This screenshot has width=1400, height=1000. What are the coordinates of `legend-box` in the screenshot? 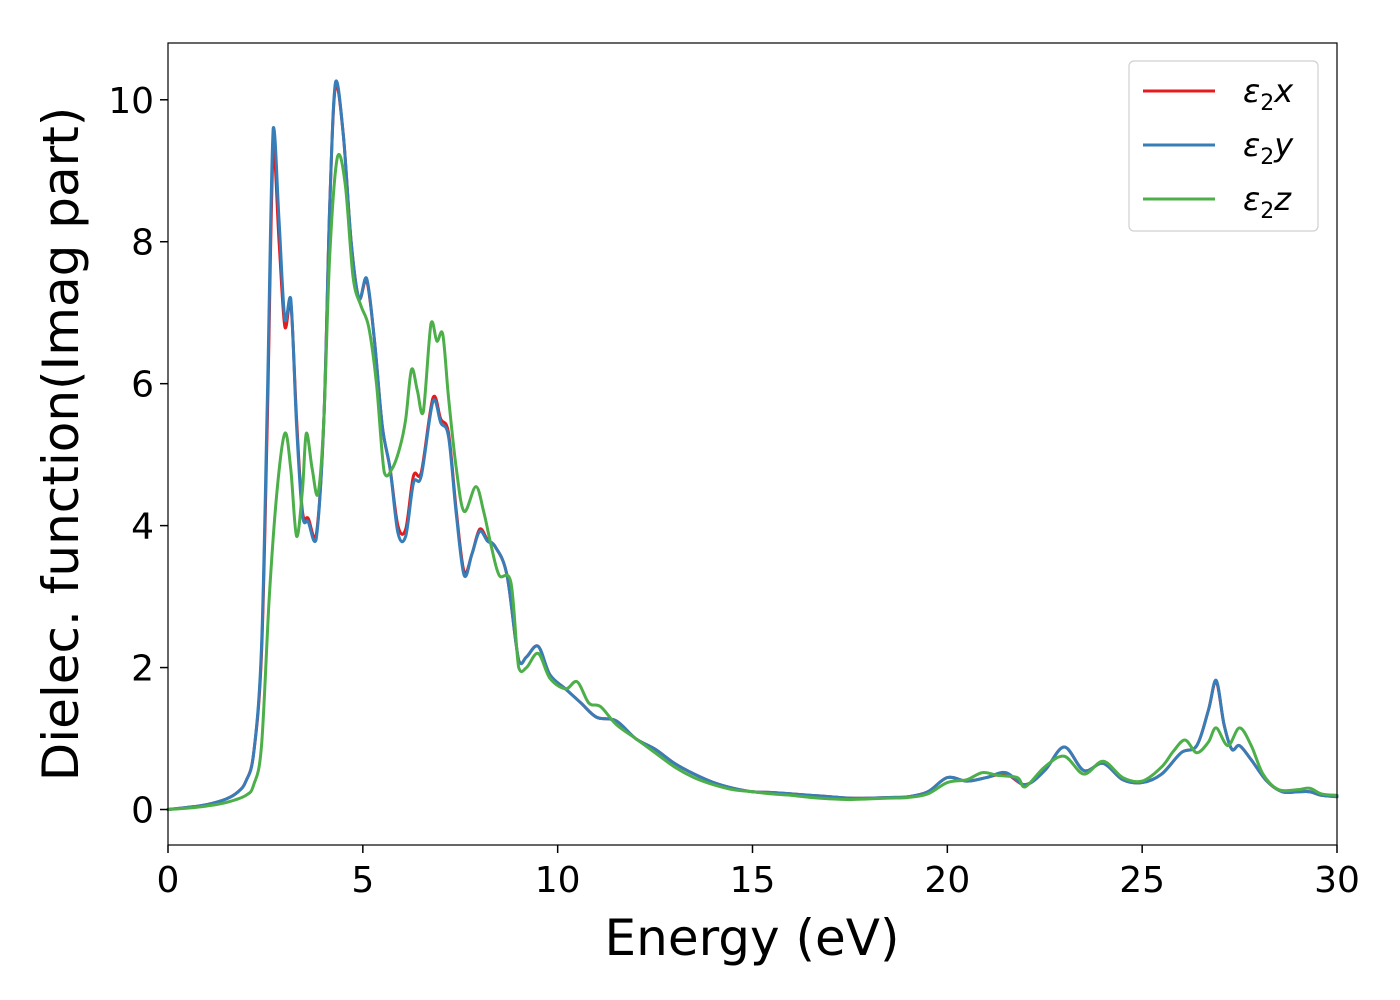 It's located at (1223, 146).